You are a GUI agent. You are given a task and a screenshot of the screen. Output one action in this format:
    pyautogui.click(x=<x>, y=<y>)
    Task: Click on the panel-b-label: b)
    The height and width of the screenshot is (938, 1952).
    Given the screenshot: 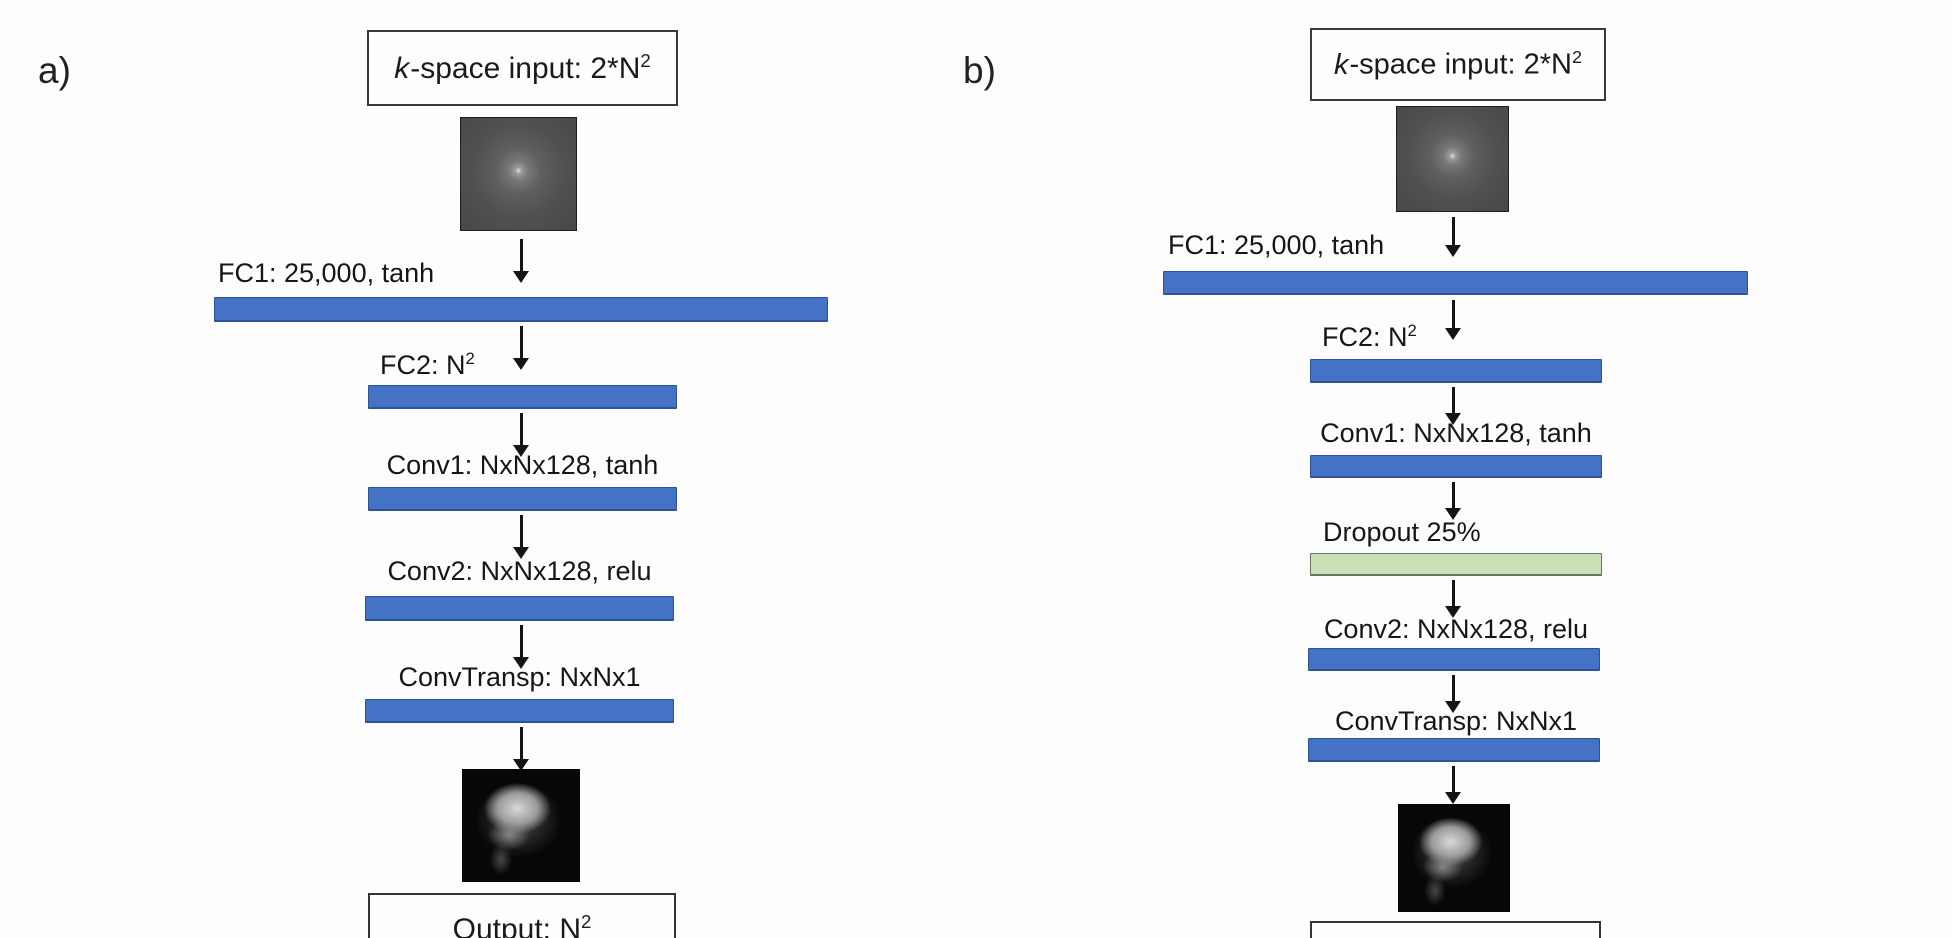 What is the action you would take?
    pyautogui.click(x=979, y=70)
    